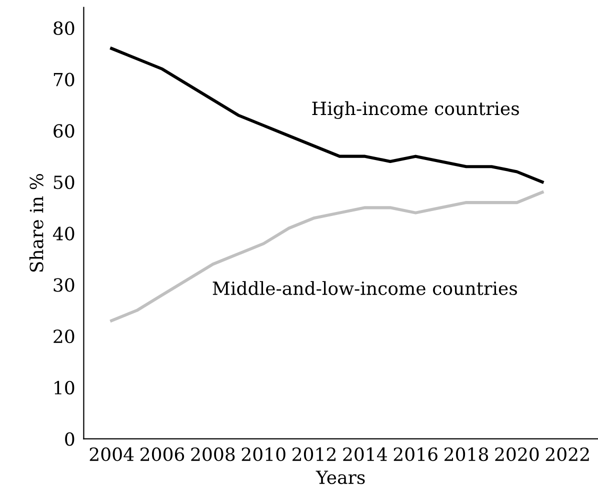 This screenshot has width=598, height=493. I want to click on x-axis-title: Years, so click(340, 477).